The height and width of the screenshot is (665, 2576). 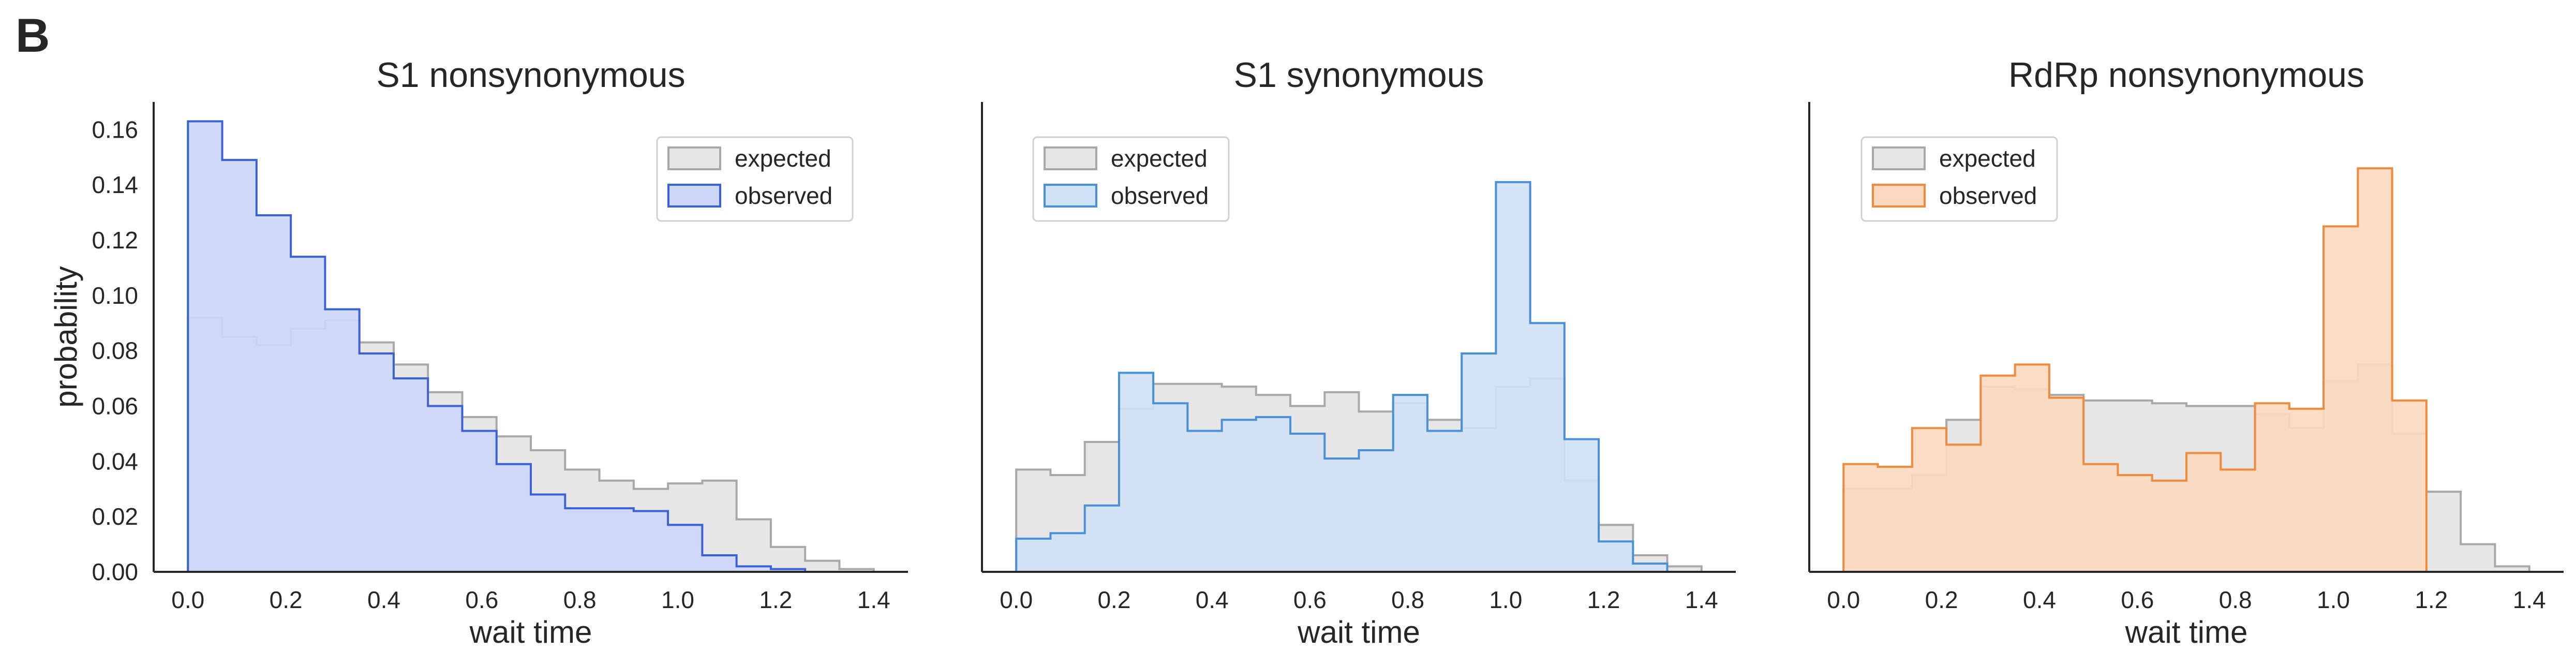 What do you see at coordinates (115, 572) in the screenshot?
I see `y-tick-label: 0.00` at bounding box center [115, 572].